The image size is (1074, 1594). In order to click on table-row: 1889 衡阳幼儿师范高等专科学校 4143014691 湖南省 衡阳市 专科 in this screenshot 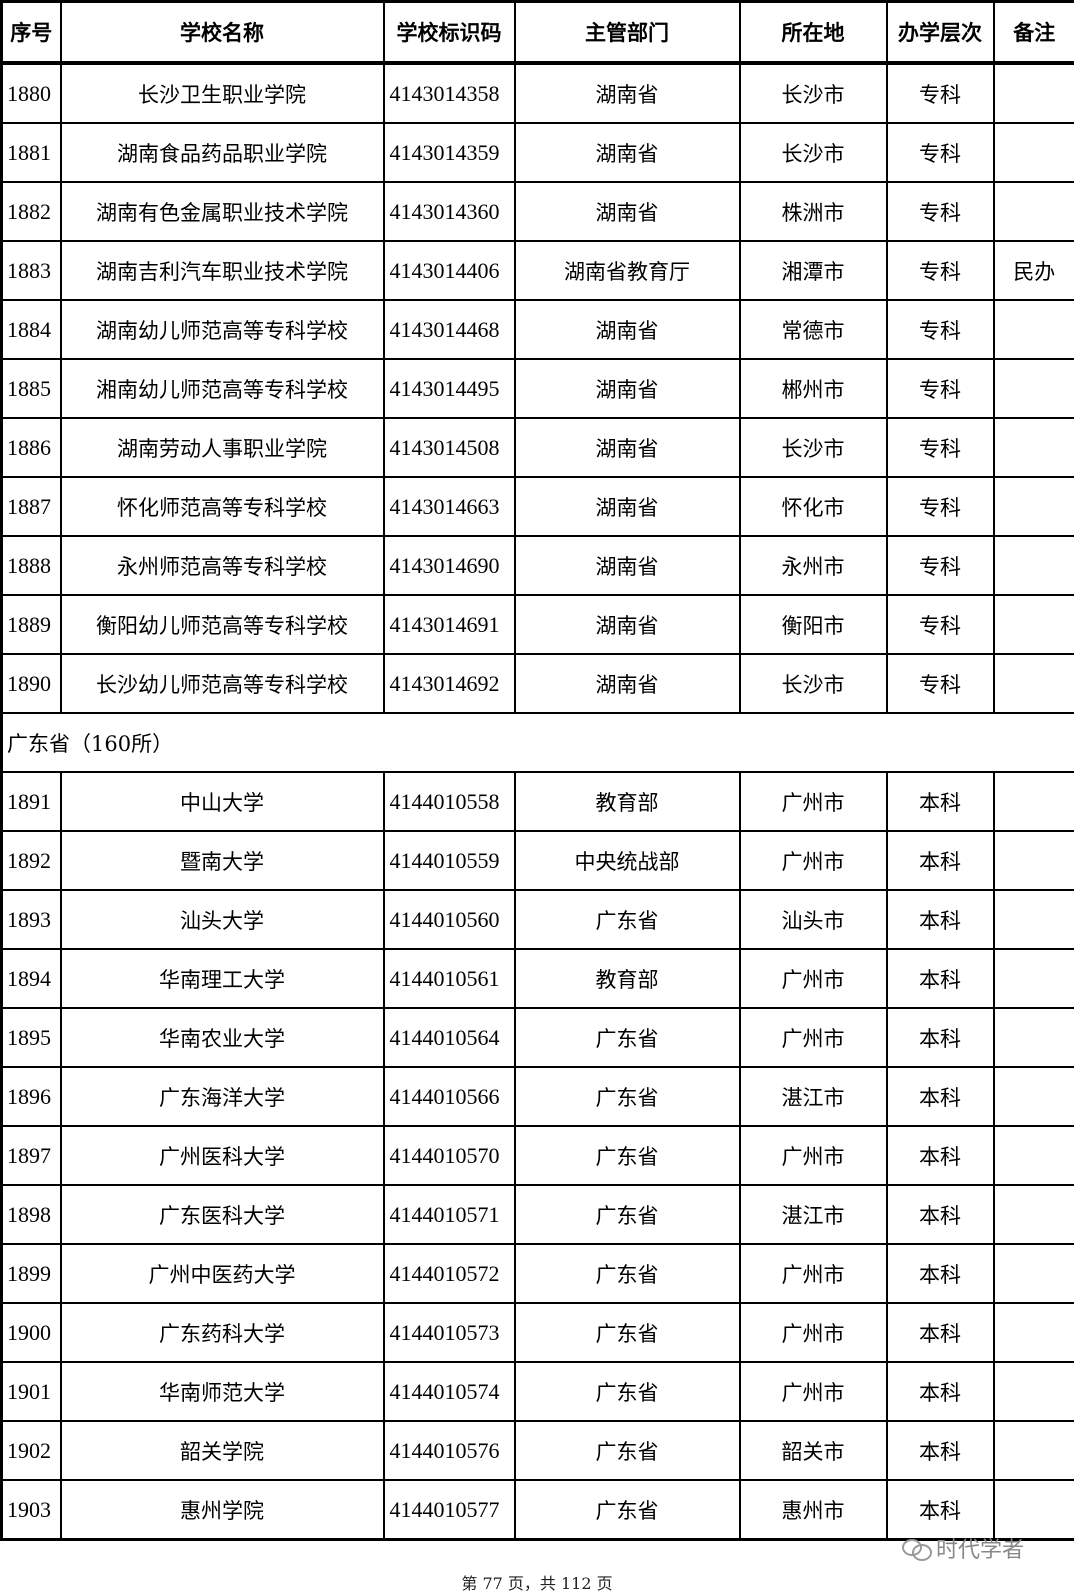, I will do `click(537, 624)`.